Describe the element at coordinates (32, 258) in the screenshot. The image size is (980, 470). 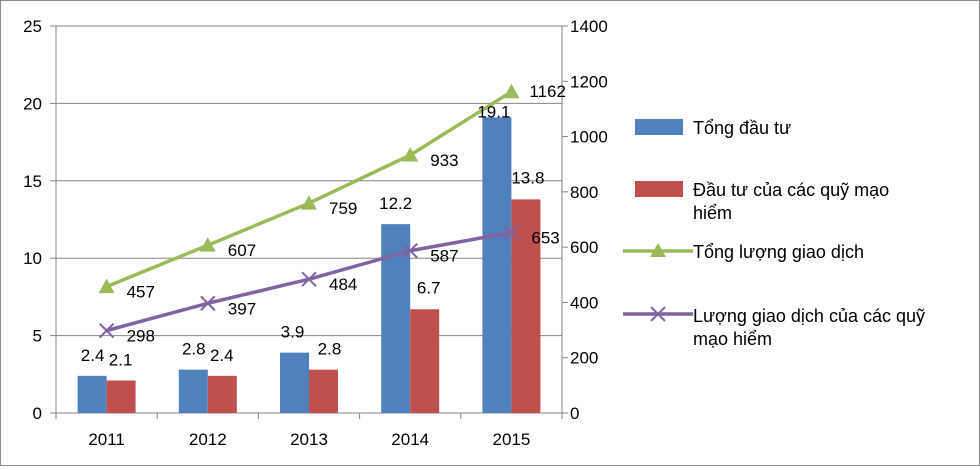
I see `y-left-tick-label: 10` at that location.